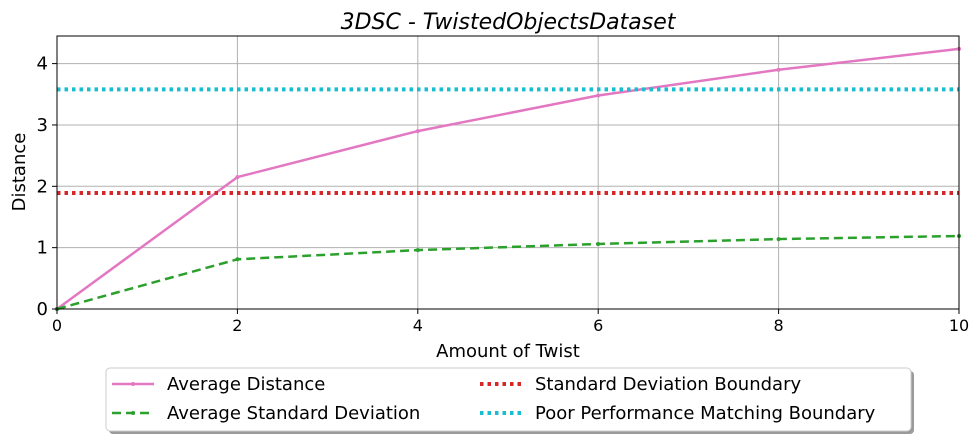 This screenshot has height=441, width=979. What do you see at coordinates (598, 325) in the screenshot?
I see `x-tick-label: 6` at bounding box center [598, 325].